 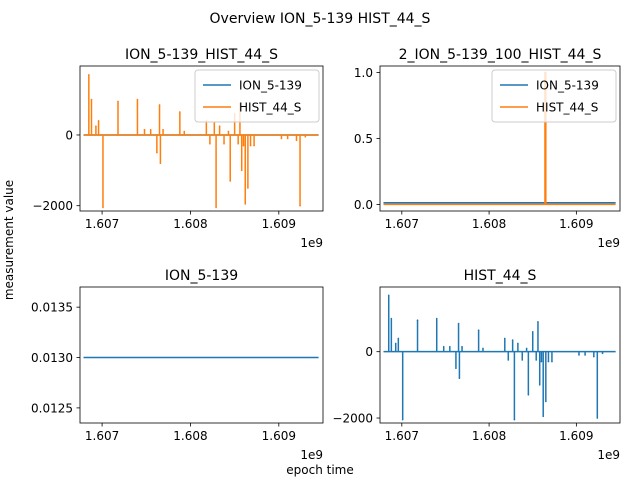 I want to click on y-axis-label: measurement value, so click(x=9, y=240).